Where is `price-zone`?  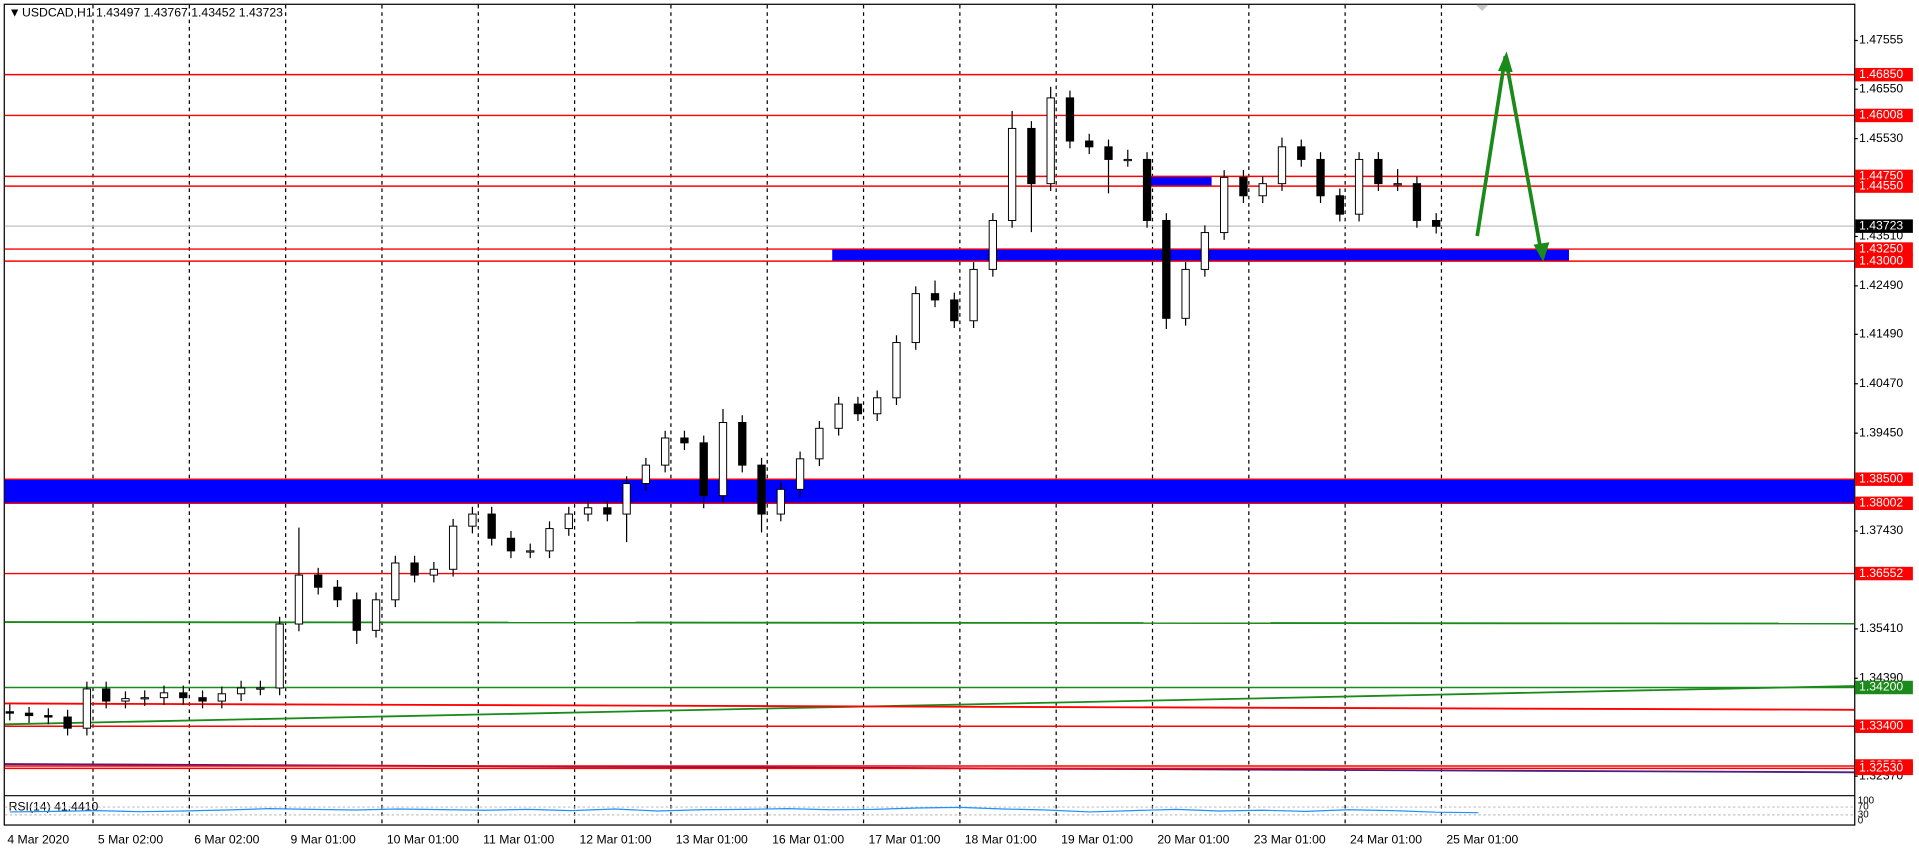
price-zone is located at coordinates (1200, 255).